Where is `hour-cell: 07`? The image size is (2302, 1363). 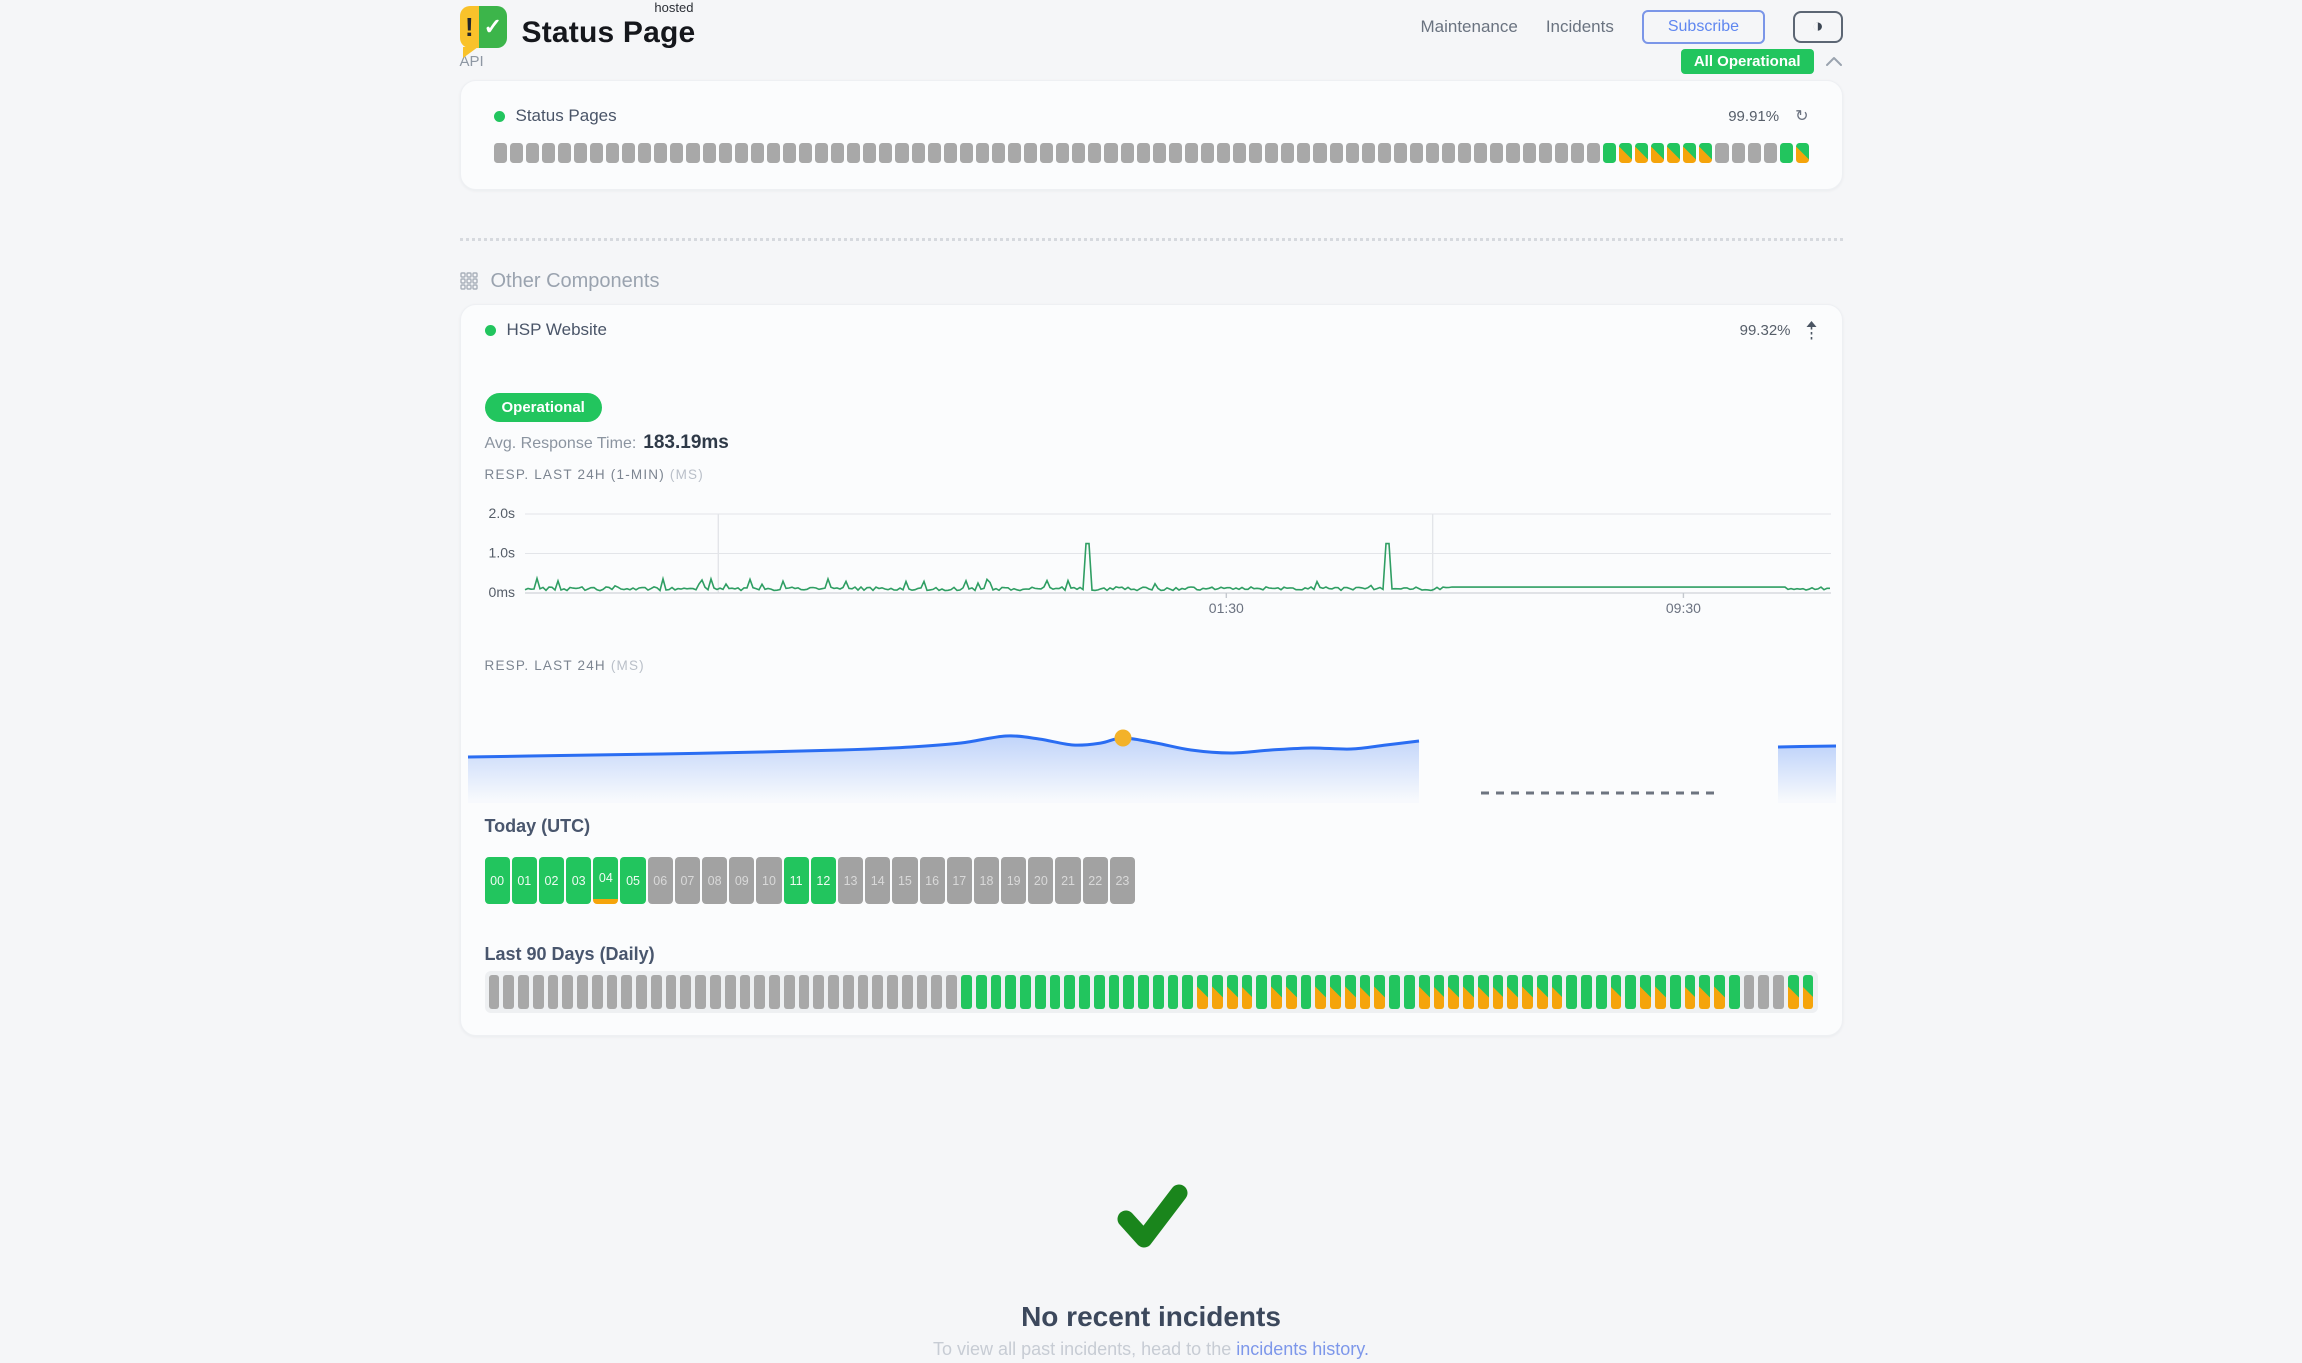 hour-cell: 07 is located at coordinates (687, 880).